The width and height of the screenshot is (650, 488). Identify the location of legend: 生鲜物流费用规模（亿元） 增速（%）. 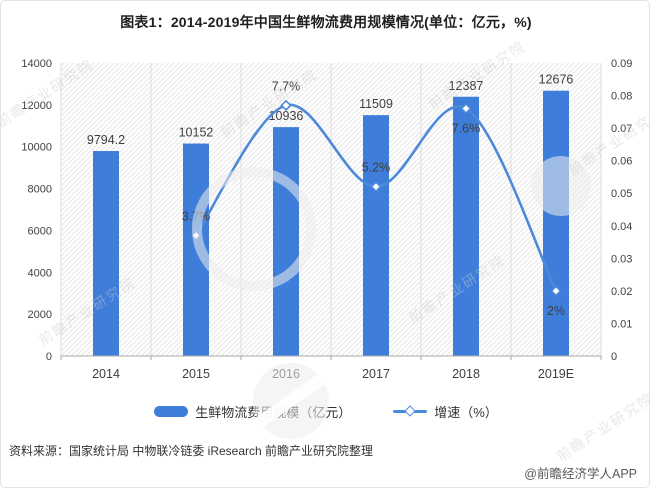
(325, 411).